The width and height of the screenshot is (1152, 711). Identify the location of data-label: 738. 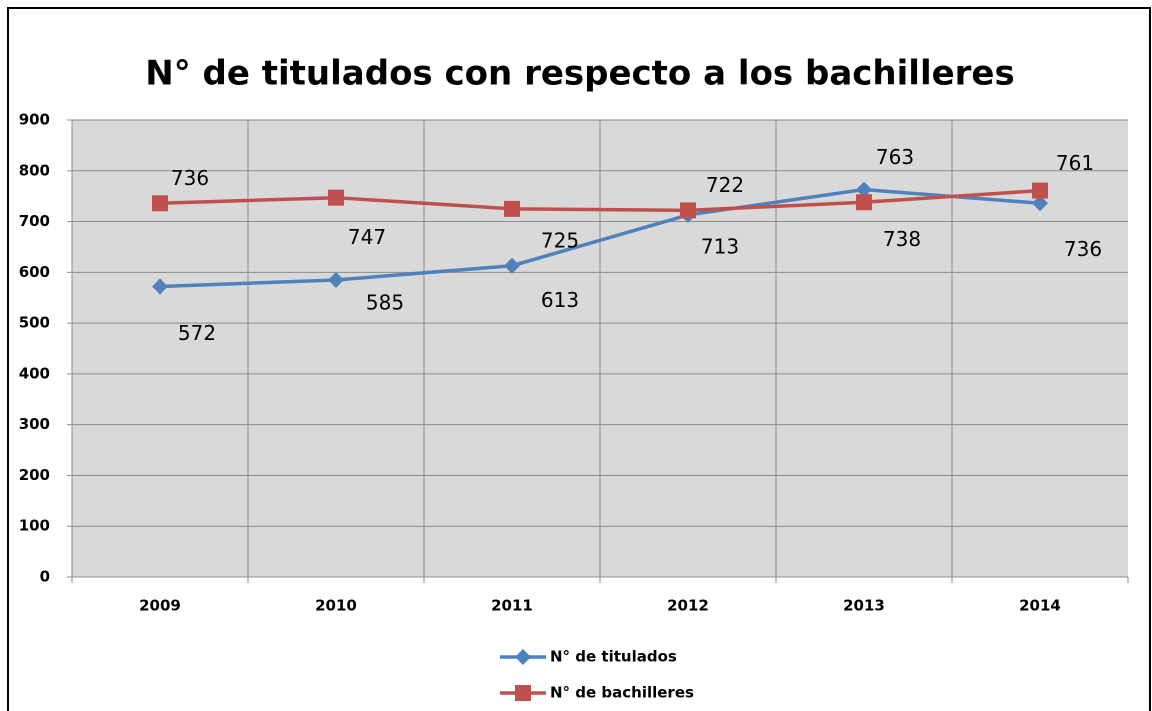
(902, 239).